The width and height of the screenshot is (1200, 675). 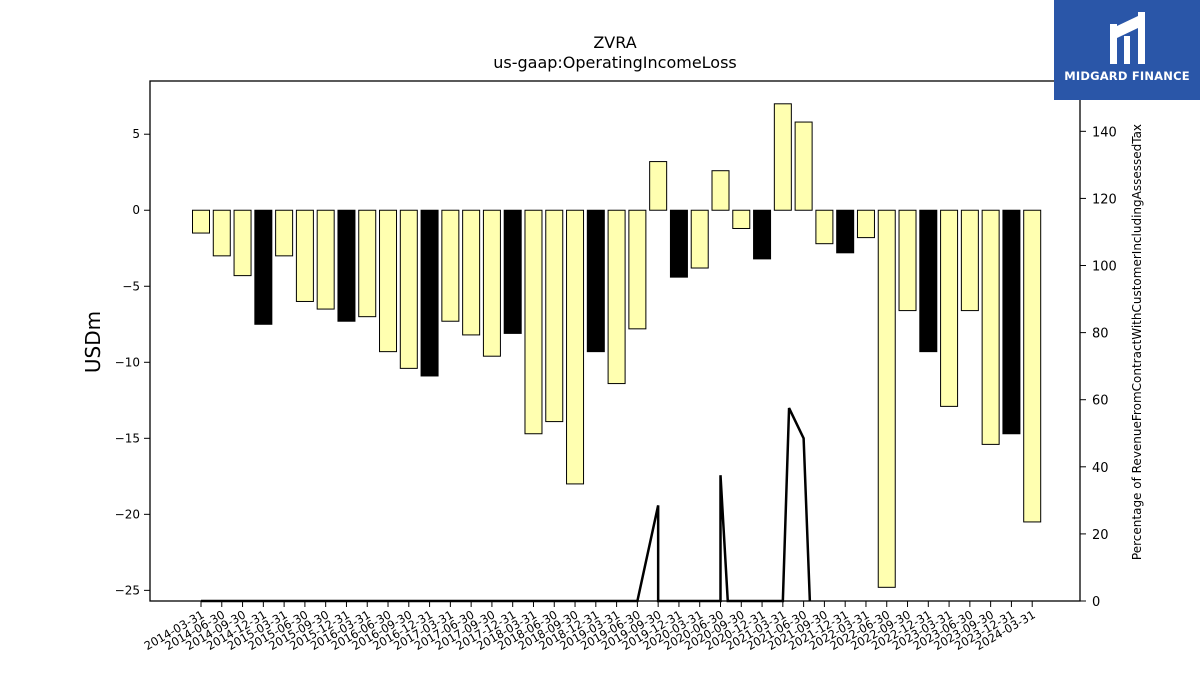 I want to click on y-tick-label: −10, so click(x=127, y=362).